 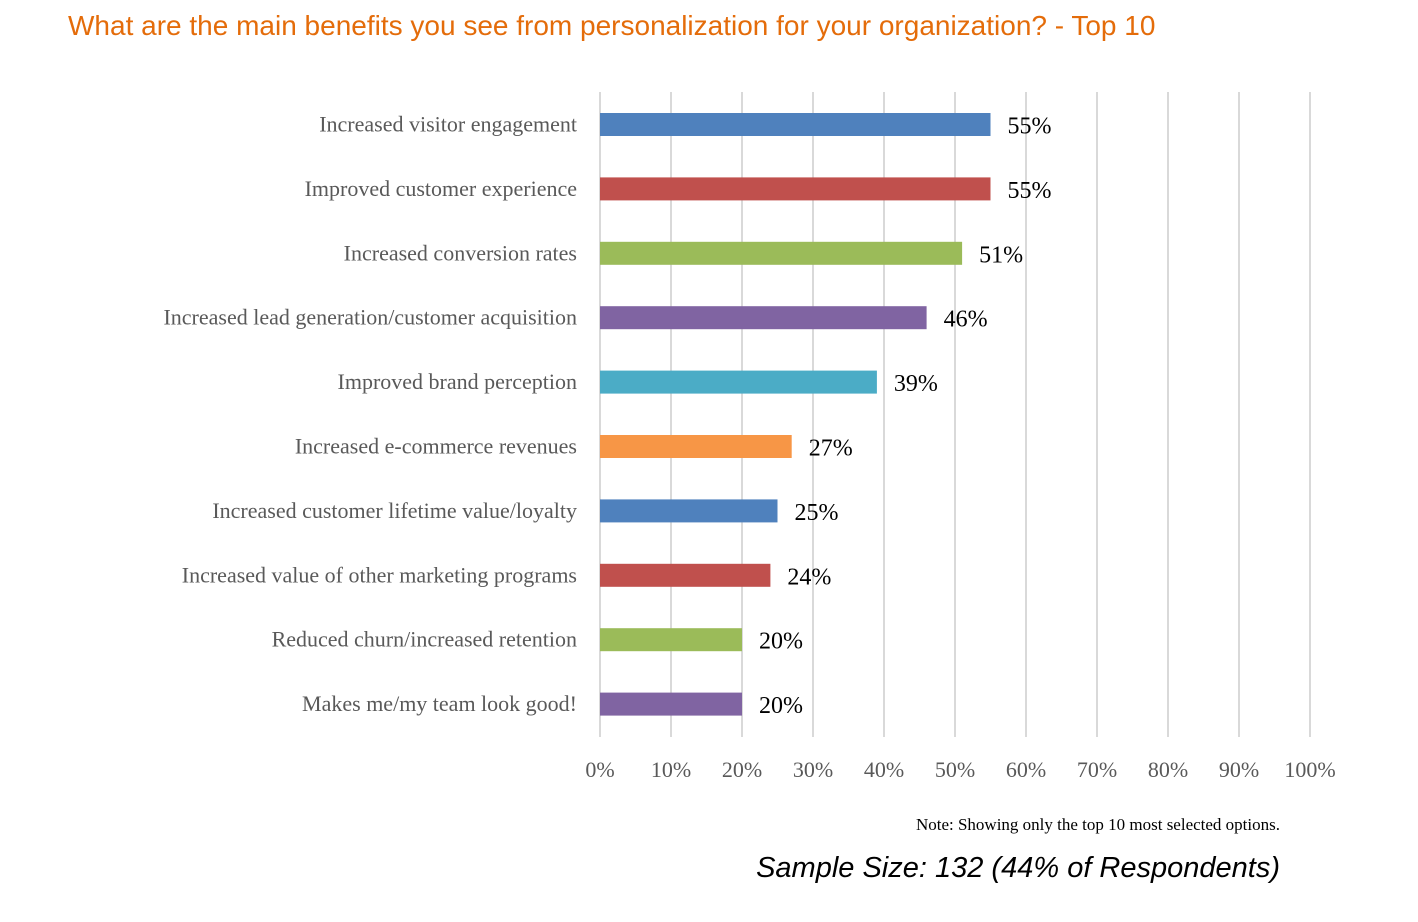 I want to click on x-tick-label: 90%, so click(x=1239, y=769).